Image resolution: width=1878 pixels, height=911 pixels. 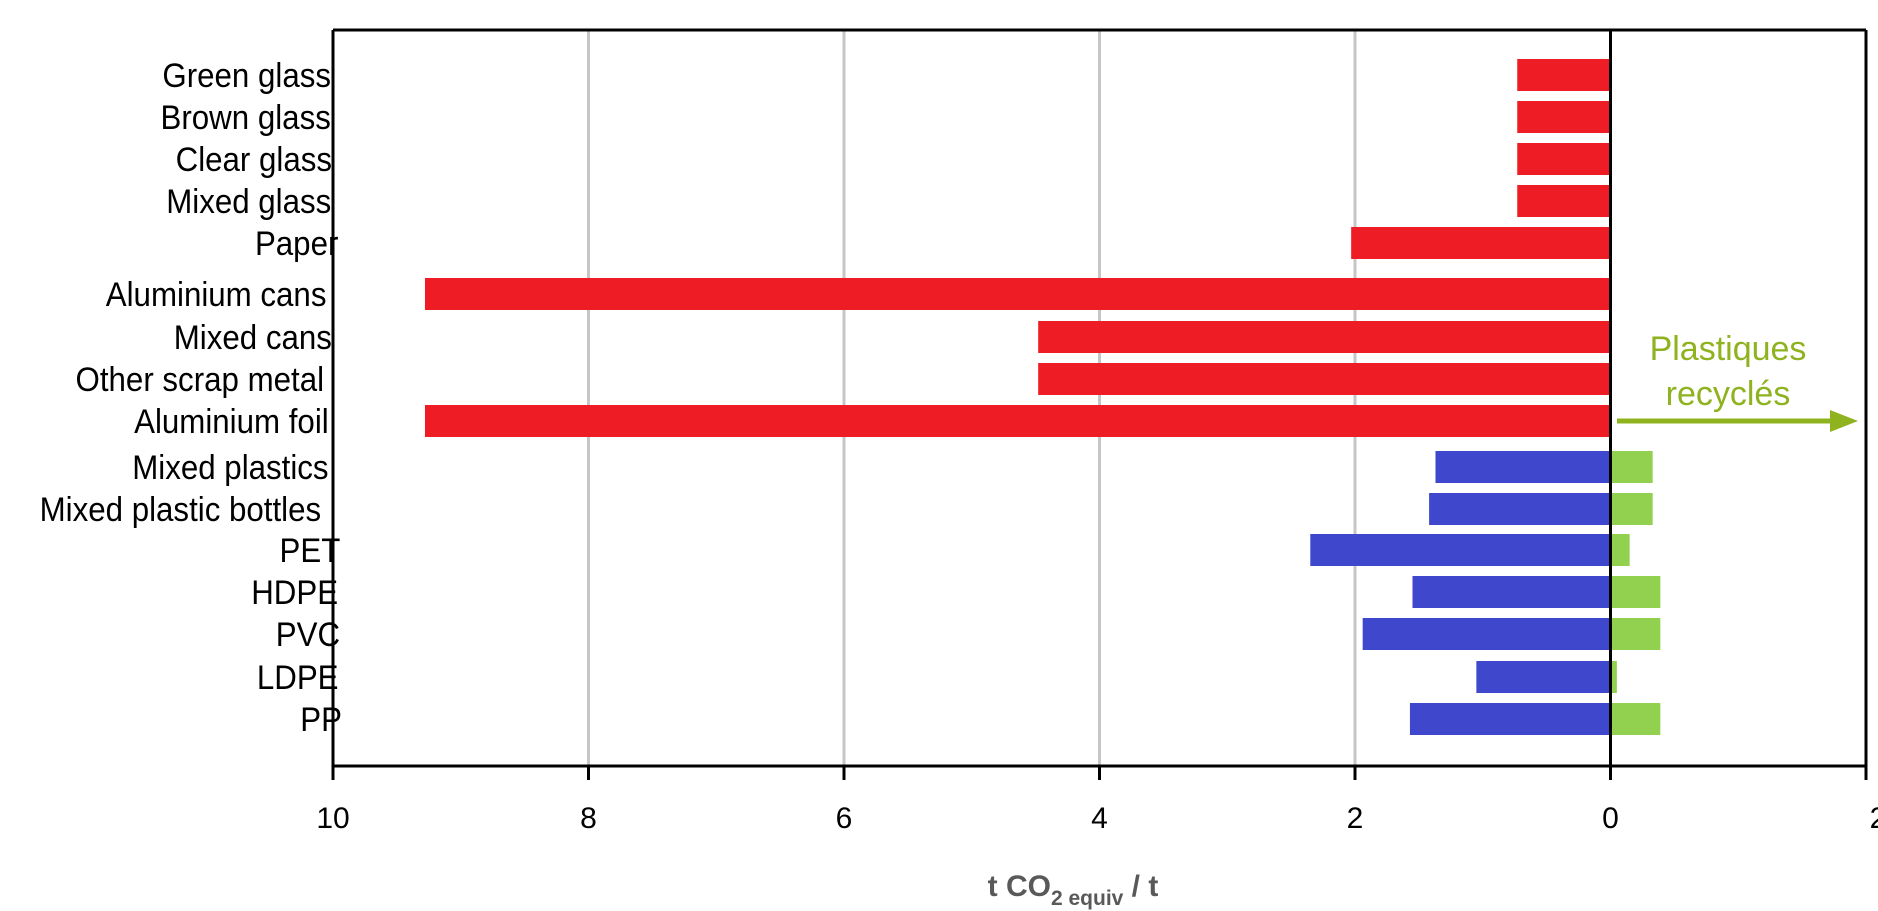 What do you see at coordinates (298, 677) in the screenshot?
I see `category-label: LDPE` at bounding box center [298, 677].